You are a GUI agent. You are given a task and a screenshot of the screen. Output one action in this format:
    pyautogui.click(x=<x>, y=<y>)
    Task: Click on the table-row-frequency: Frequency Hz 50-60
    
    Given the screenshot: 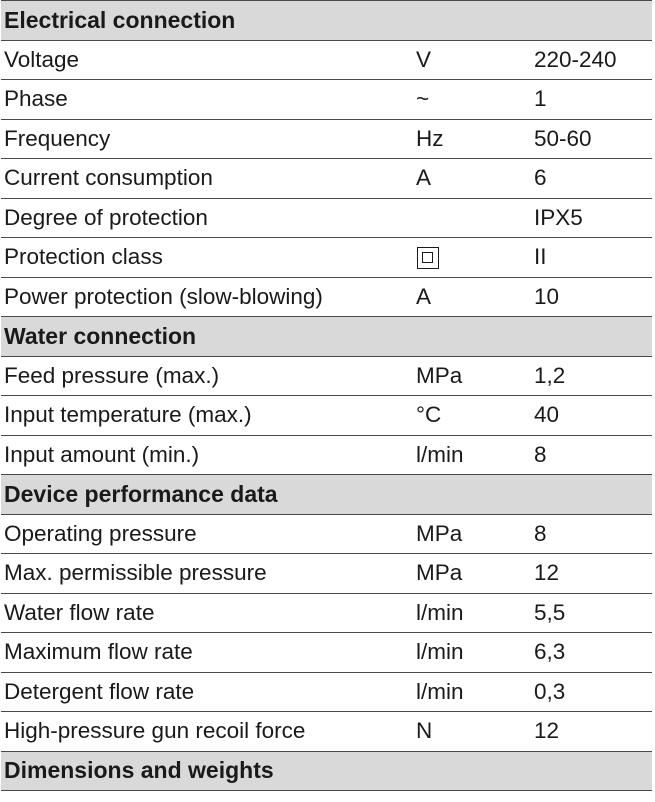 What is the action you would take?
    pyautogui.click(x=326, y=139)
    